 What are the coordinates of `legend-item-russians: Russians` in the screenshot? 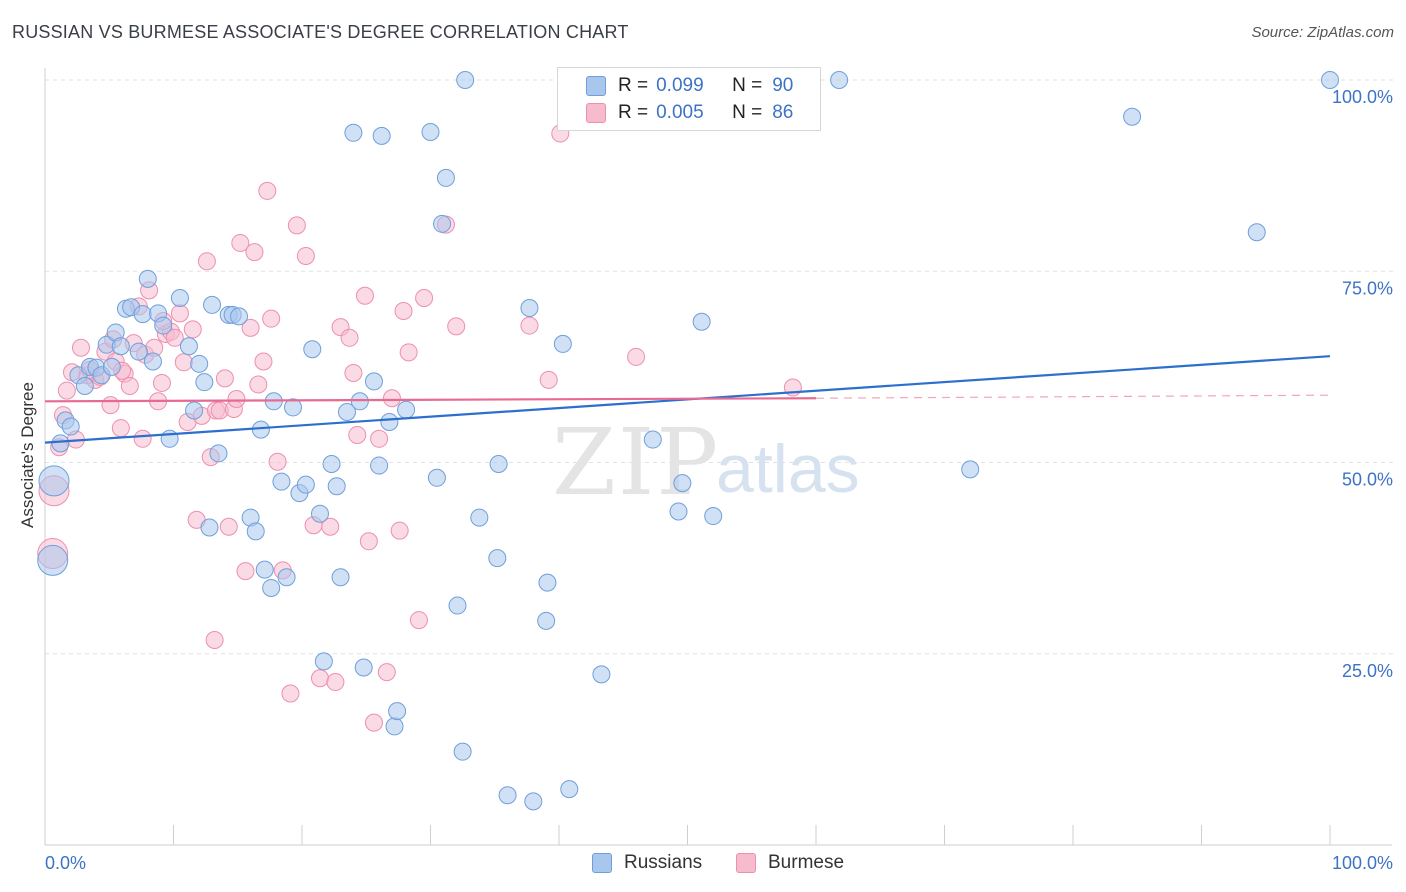 It's located at (647, 863).